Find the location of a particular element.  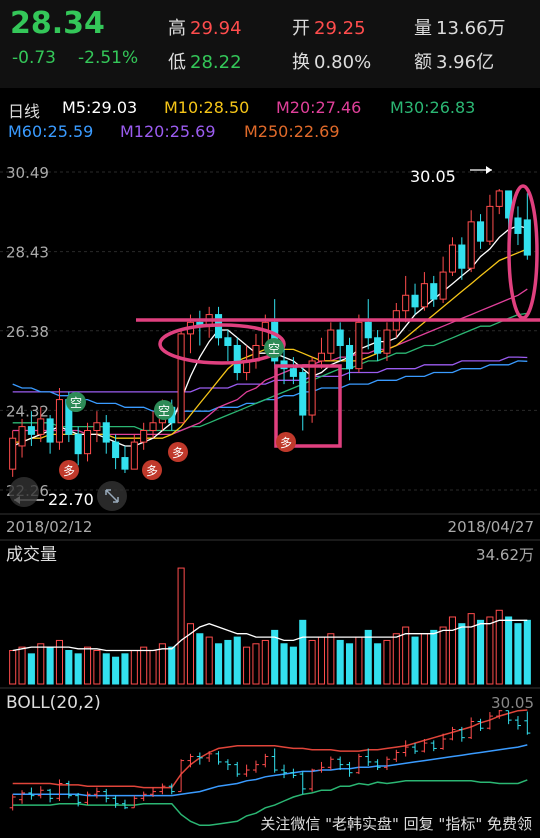

sell-signal-badge-circle is located at coordinates (274, 348).